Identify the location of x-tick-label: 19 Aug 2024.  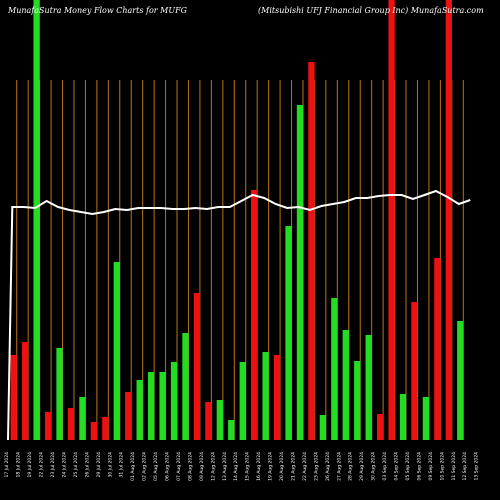
(271, 466).